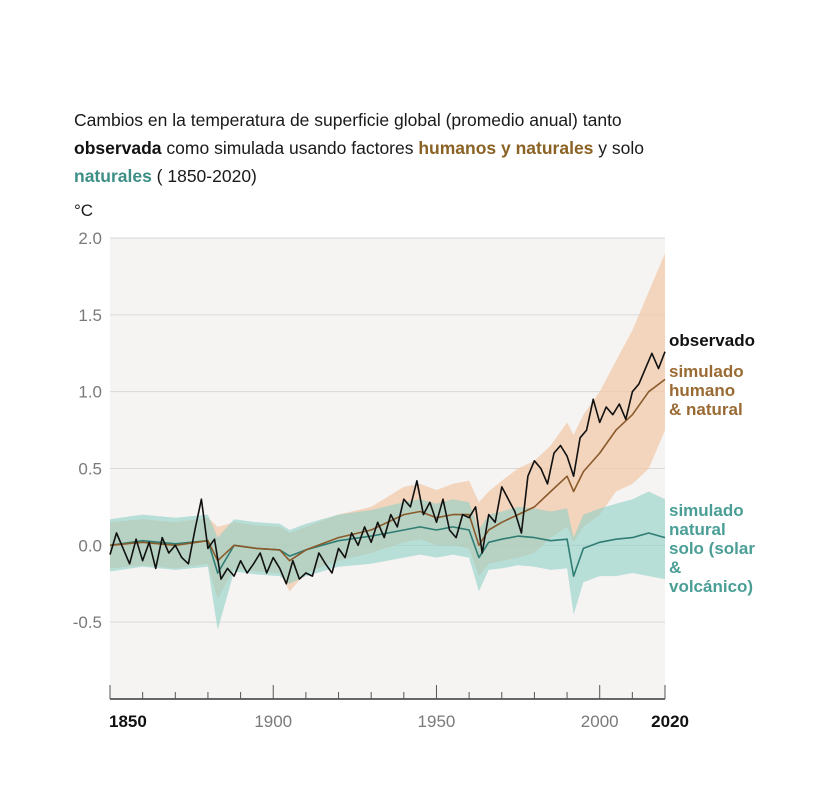 Image resolution: width=833 pixels, height=797 pixels. I want to click on title-human-keyword: humanos y naturales, so click(506, 148).